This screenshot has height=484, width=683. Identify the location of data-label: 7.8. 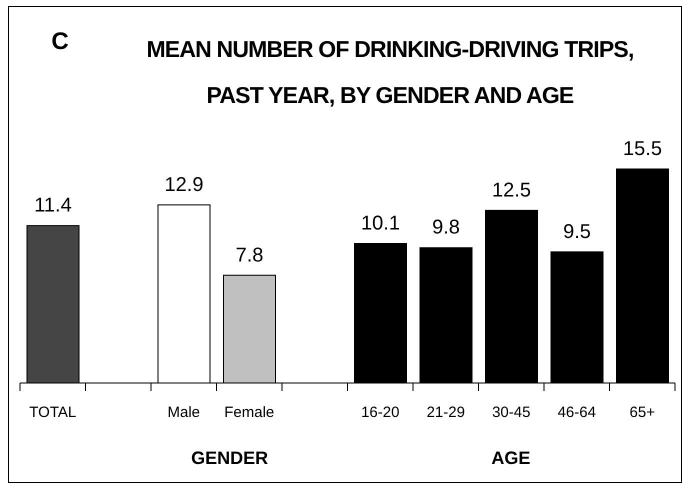
(250, 255).